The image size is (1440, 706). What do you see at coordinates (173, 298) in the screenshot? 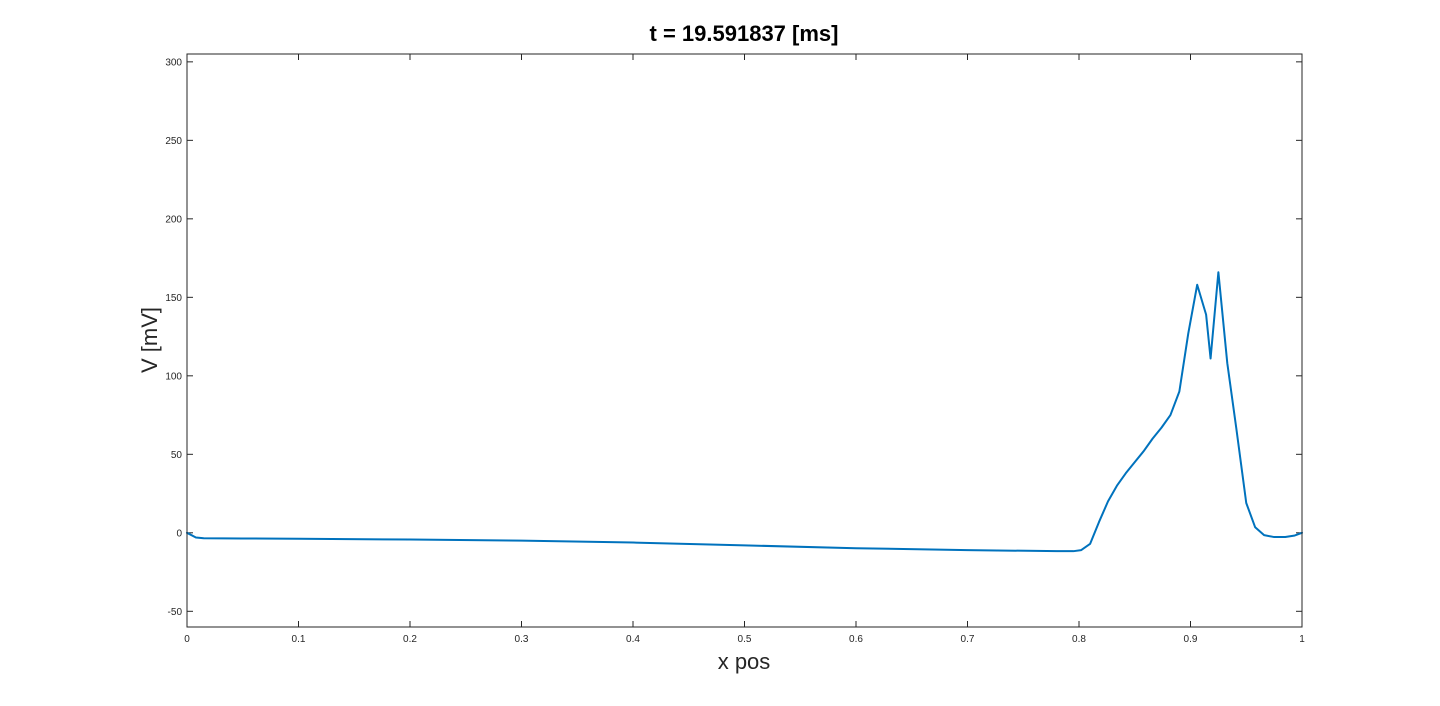
I see `y-tick-label: 150` at bounding box center [173, 298].